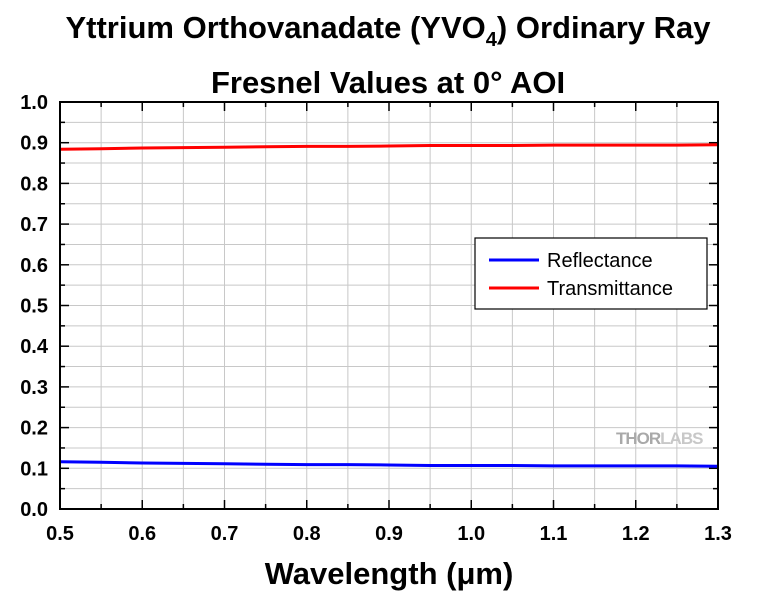 The image size is (780, 595). What do you see at coordinates (307, 534) in the screenshot?
I see `x-tick-label: 0.8` at bounding box center [307, 534].